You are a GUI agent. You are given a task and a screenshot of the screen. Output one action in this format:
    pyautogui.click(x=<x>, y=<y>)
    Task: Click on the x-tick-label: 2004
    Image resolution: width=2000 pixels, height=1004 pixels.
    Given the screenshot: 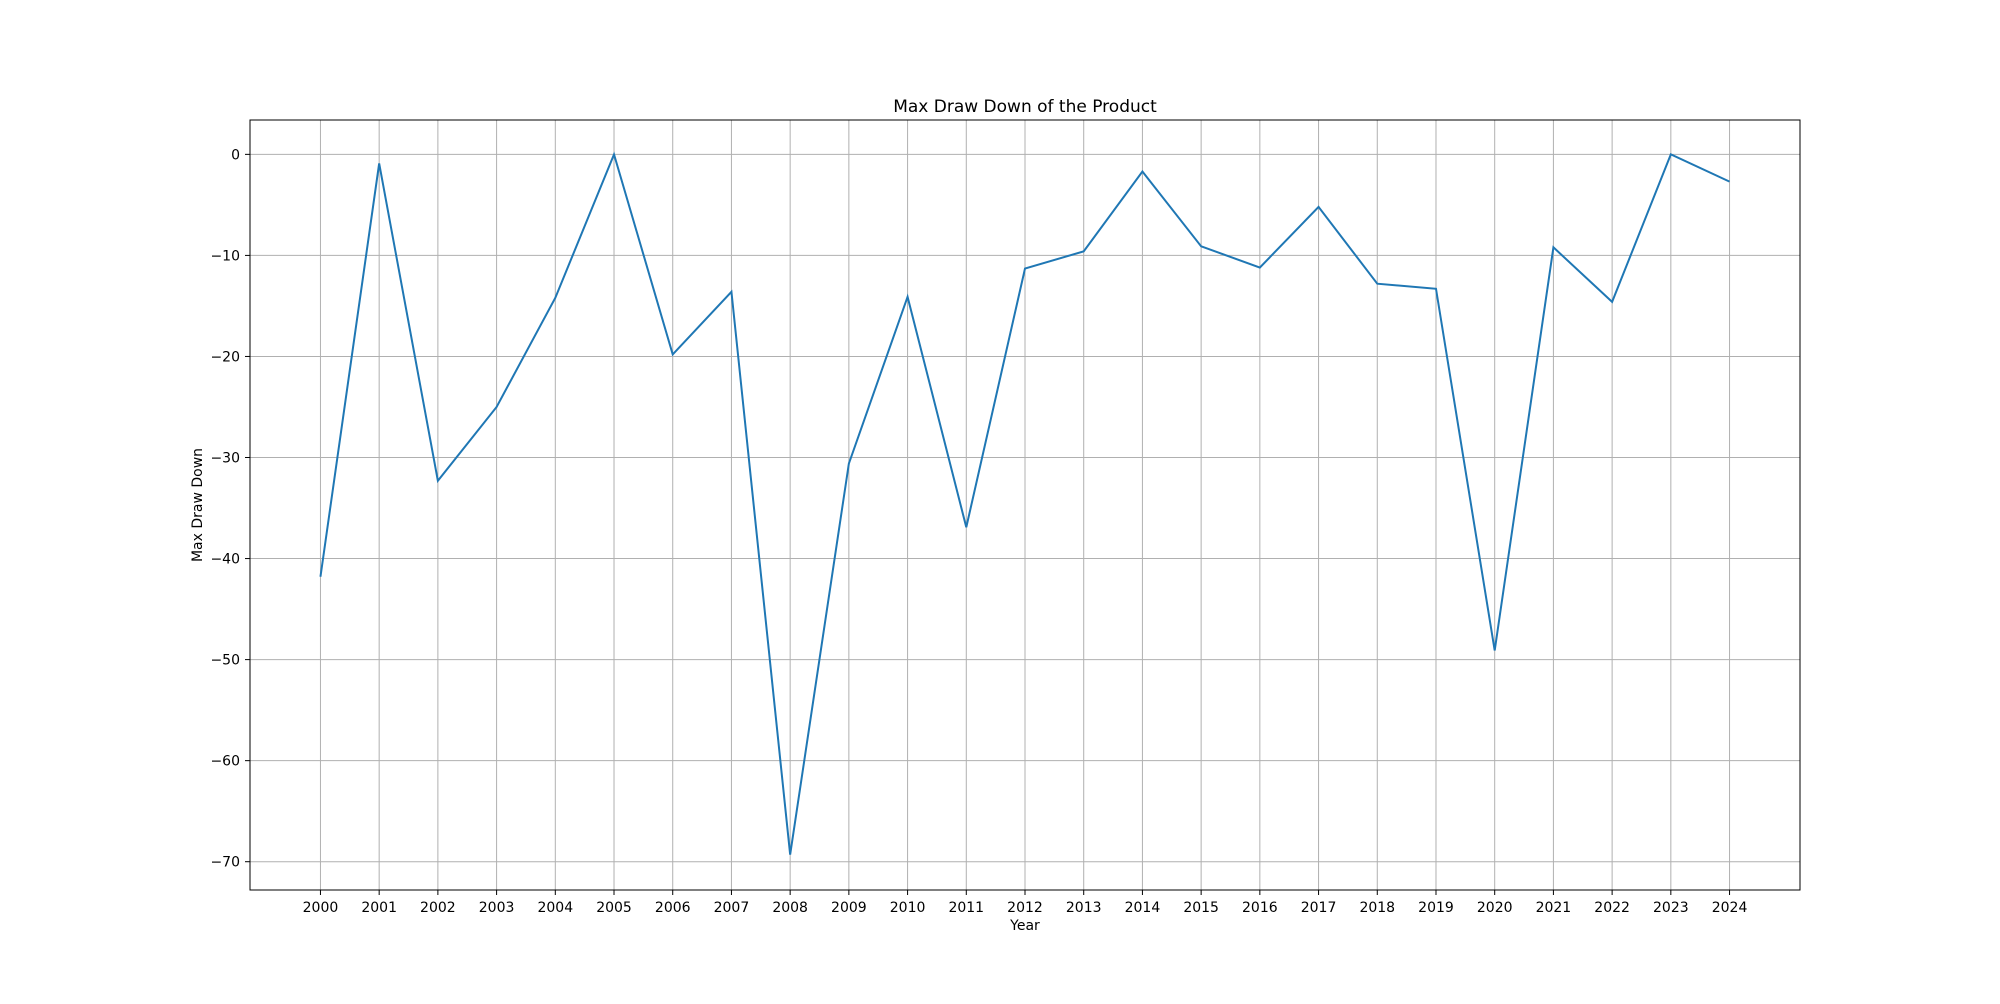 What is the action you would take?
    pyautogui.click(x=555, y=908)
    